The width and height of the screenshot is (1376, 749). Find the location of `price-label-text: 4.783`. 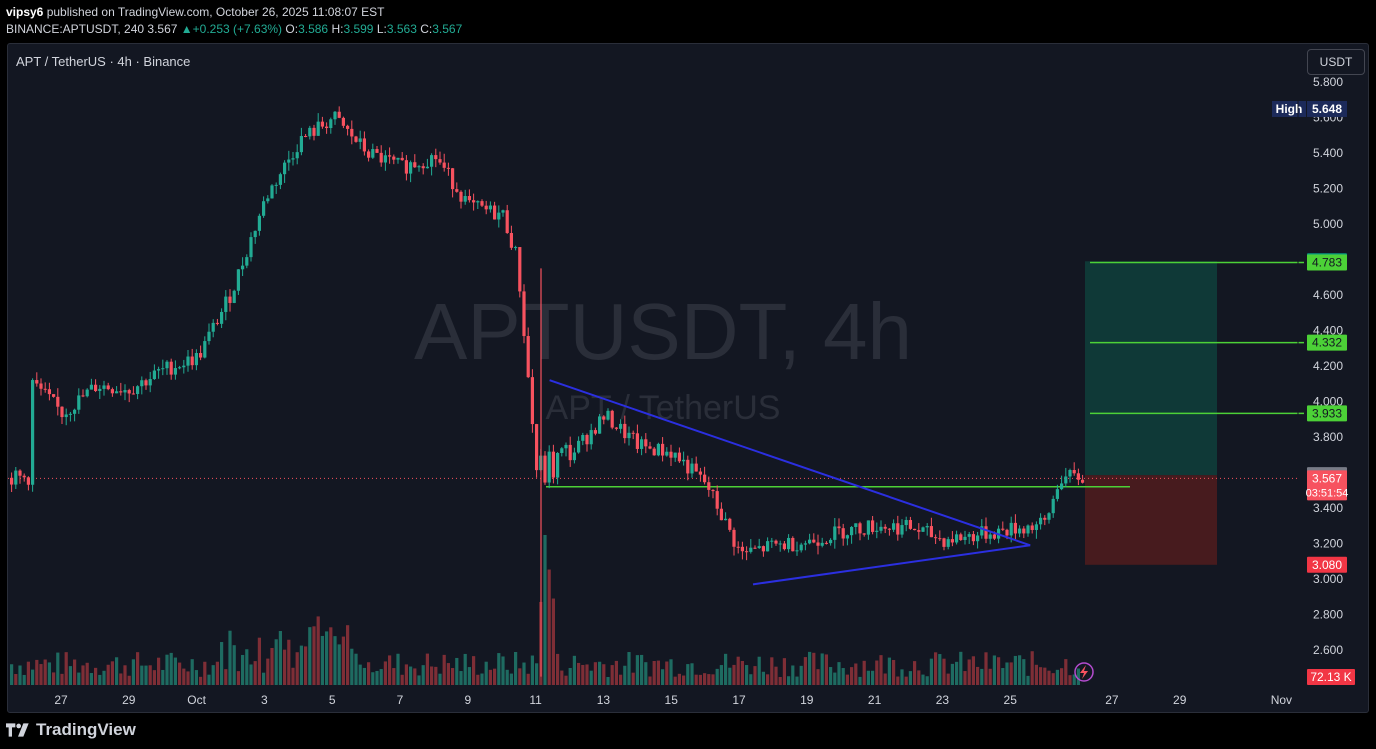

price-label-text: 4.783 is located at coordinates (1327, 263).